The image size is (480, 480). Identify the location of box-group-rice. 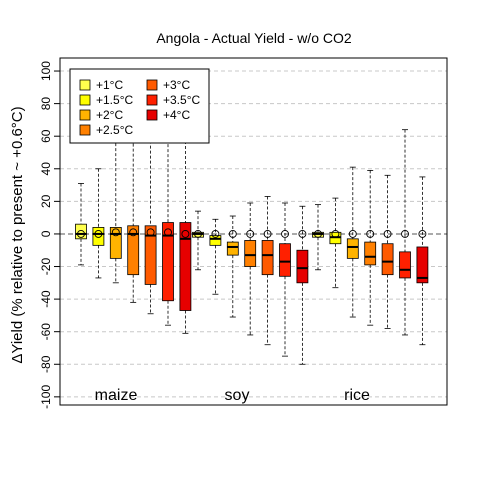
(370, 237).